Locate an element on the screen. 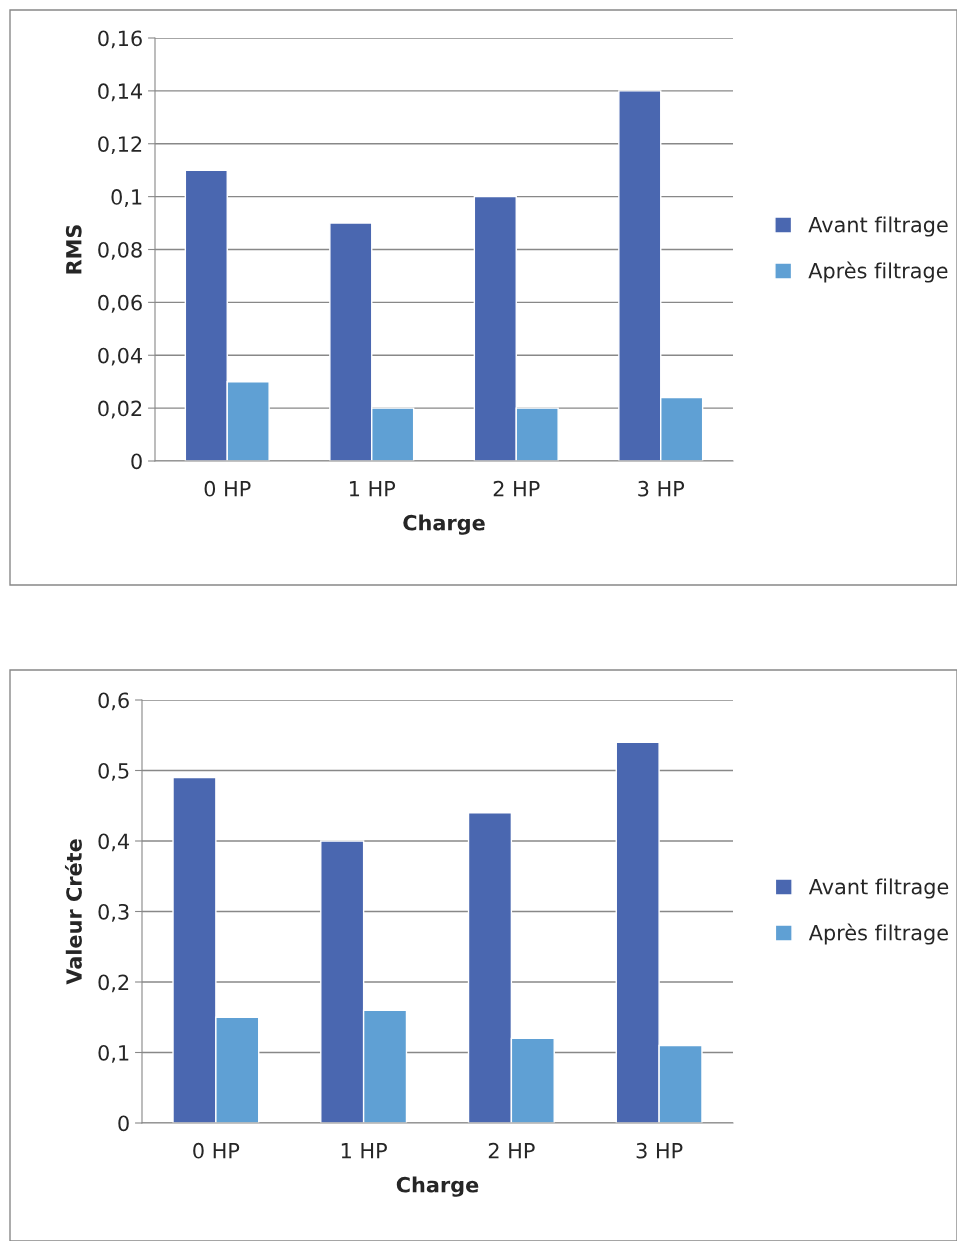  y-axis-title: Valeur Créte is located at coordinates (73, 912).